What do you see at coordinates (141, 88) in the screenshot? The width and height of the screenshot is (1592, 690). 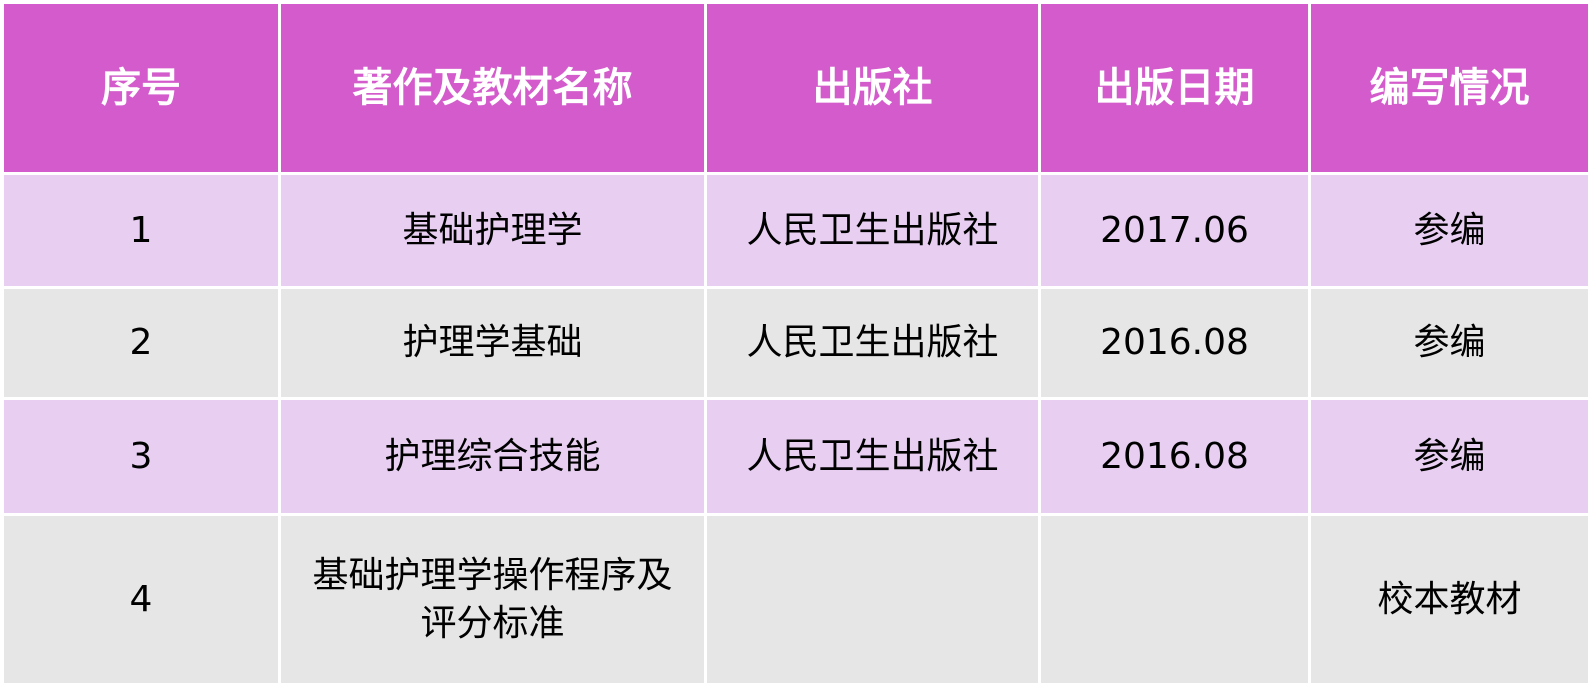 I see `header-no: 序号` at bounding box center [141, 88].